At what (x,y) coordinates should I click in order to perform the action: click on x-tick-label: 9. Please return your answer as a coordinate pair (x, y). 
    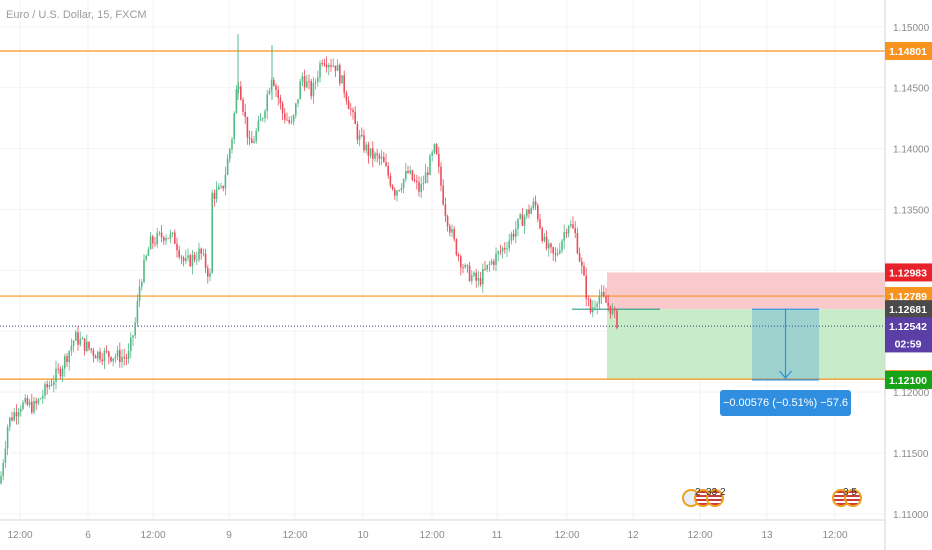
    Looking at the image, I should click on (229, 535).